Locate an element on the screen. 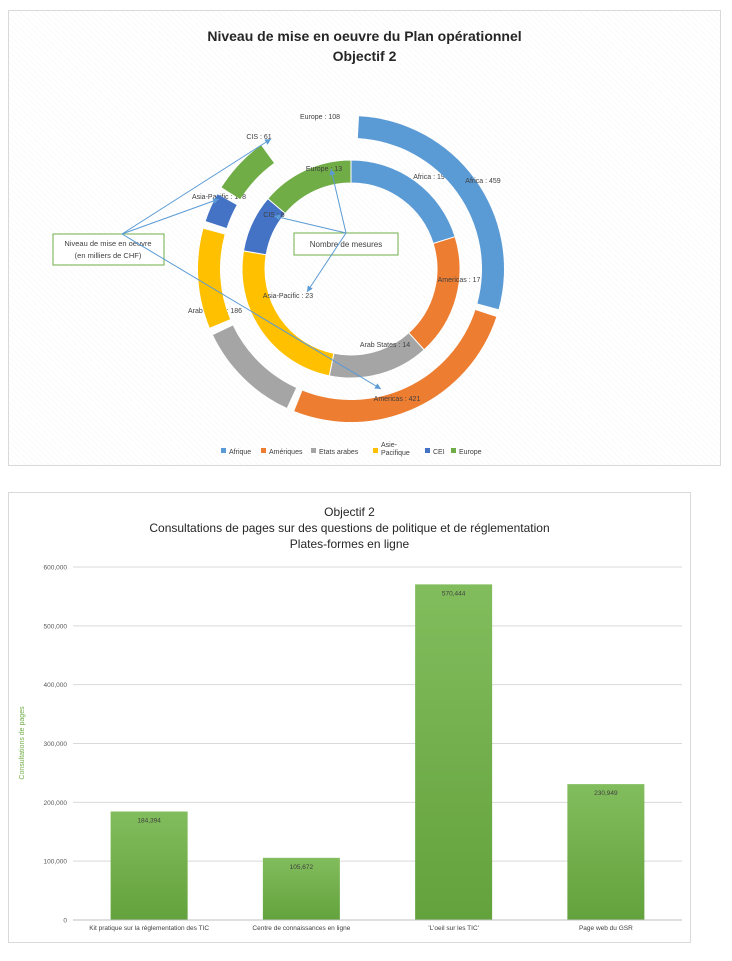 Image resolution: width=732 pixels, height=961 pixels. callout-text-measures: Nombre de mesures is located at coordinates (346, 244).